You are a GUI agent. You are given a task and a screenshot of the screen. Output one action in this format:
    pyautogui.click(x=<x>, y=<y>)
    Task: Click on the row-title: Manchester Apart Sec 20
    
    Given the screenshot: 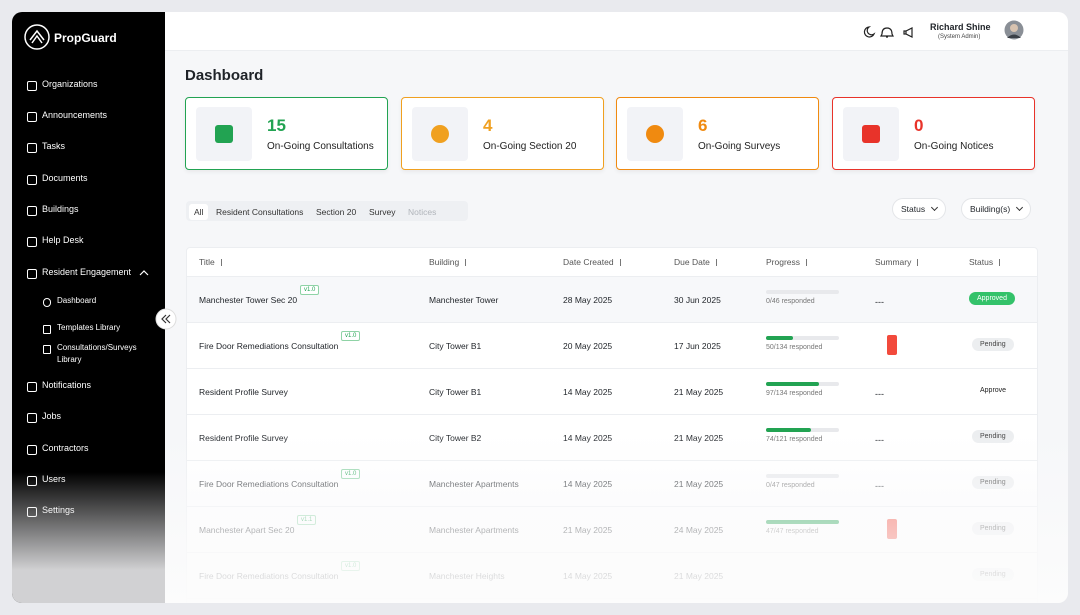 What is the action you would take?
    pyautogui.click(x=247, y=530)
    